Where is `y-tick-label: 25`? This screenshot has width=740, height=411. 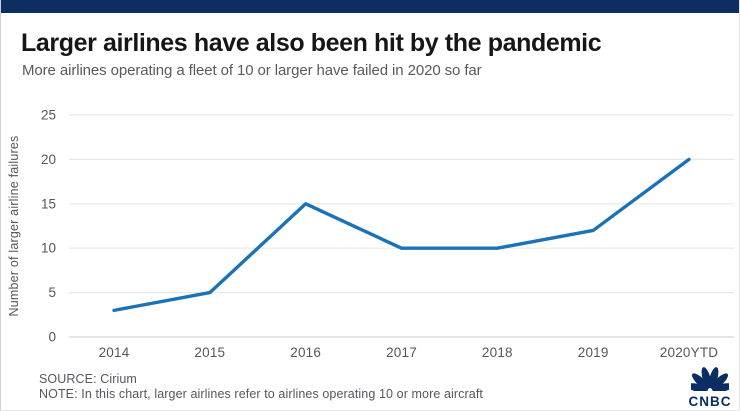
y-tick-label: 25 is located at coordinates (48, 115).